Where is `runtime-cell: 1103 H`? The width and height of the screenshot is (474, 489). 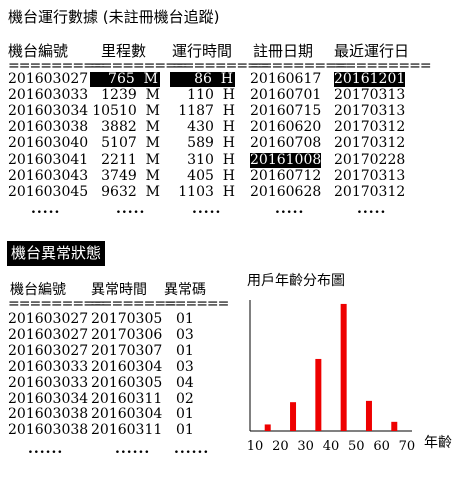
runtime-cell: 1103 H is located at coordinates (206, 191).